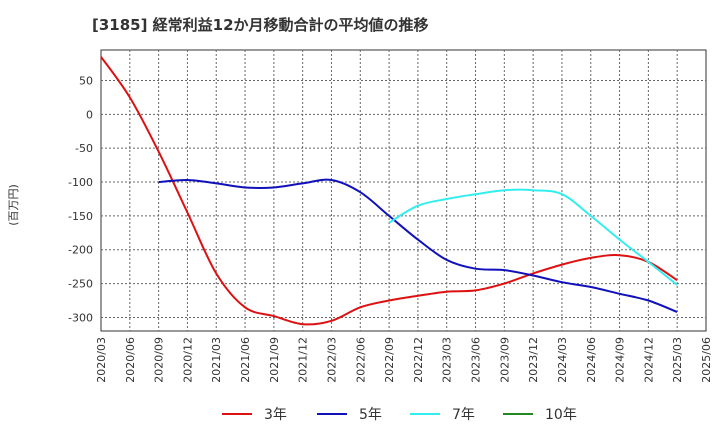 This screenshot has height=440, width=720. I want to click on y-tick-label: 50, so click(86, 80).